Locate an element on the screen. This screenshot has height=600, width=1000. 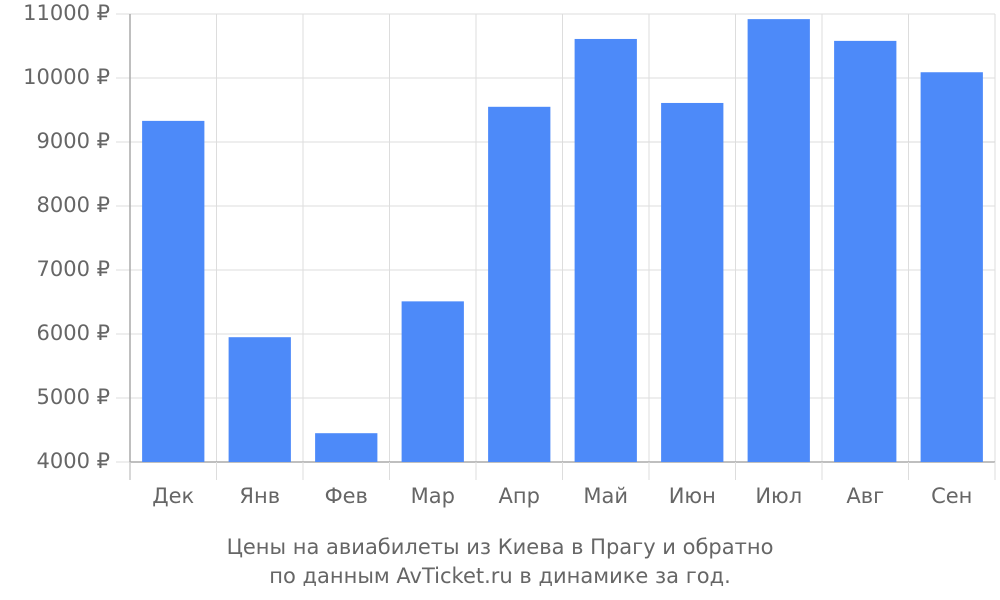
x-tick-label: Янв is located at coordinates (259, 496).